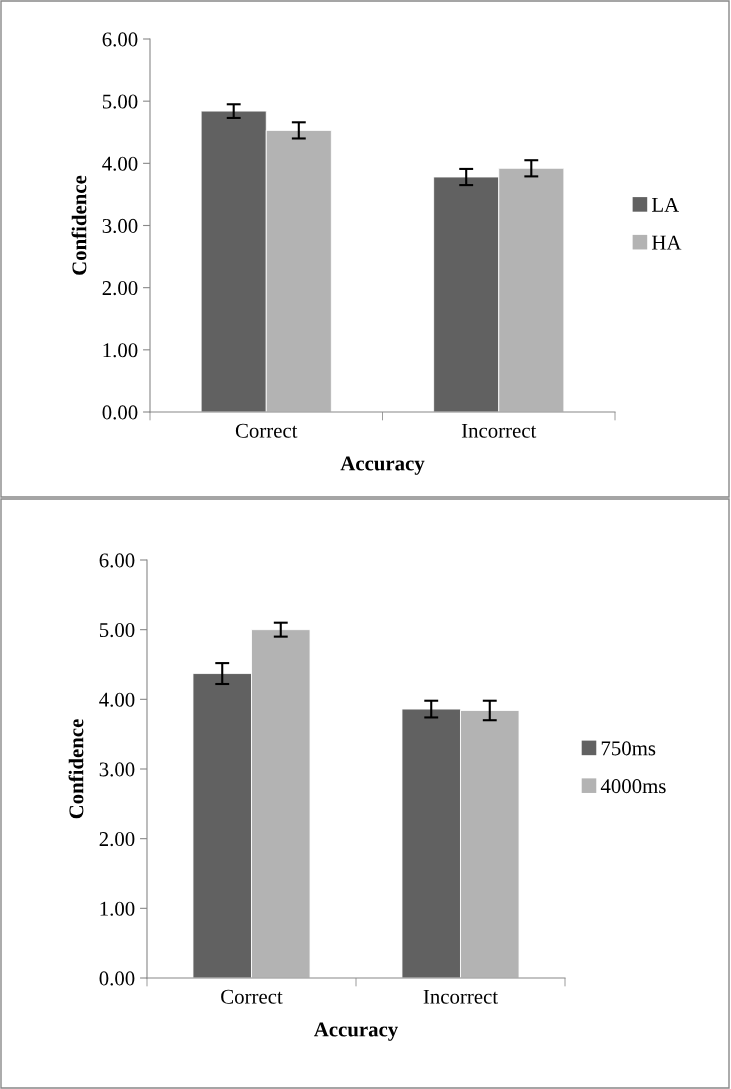  Describe the element at coordinates (666, 242) in the screenshot. I see `legend-label: HA` at that location.